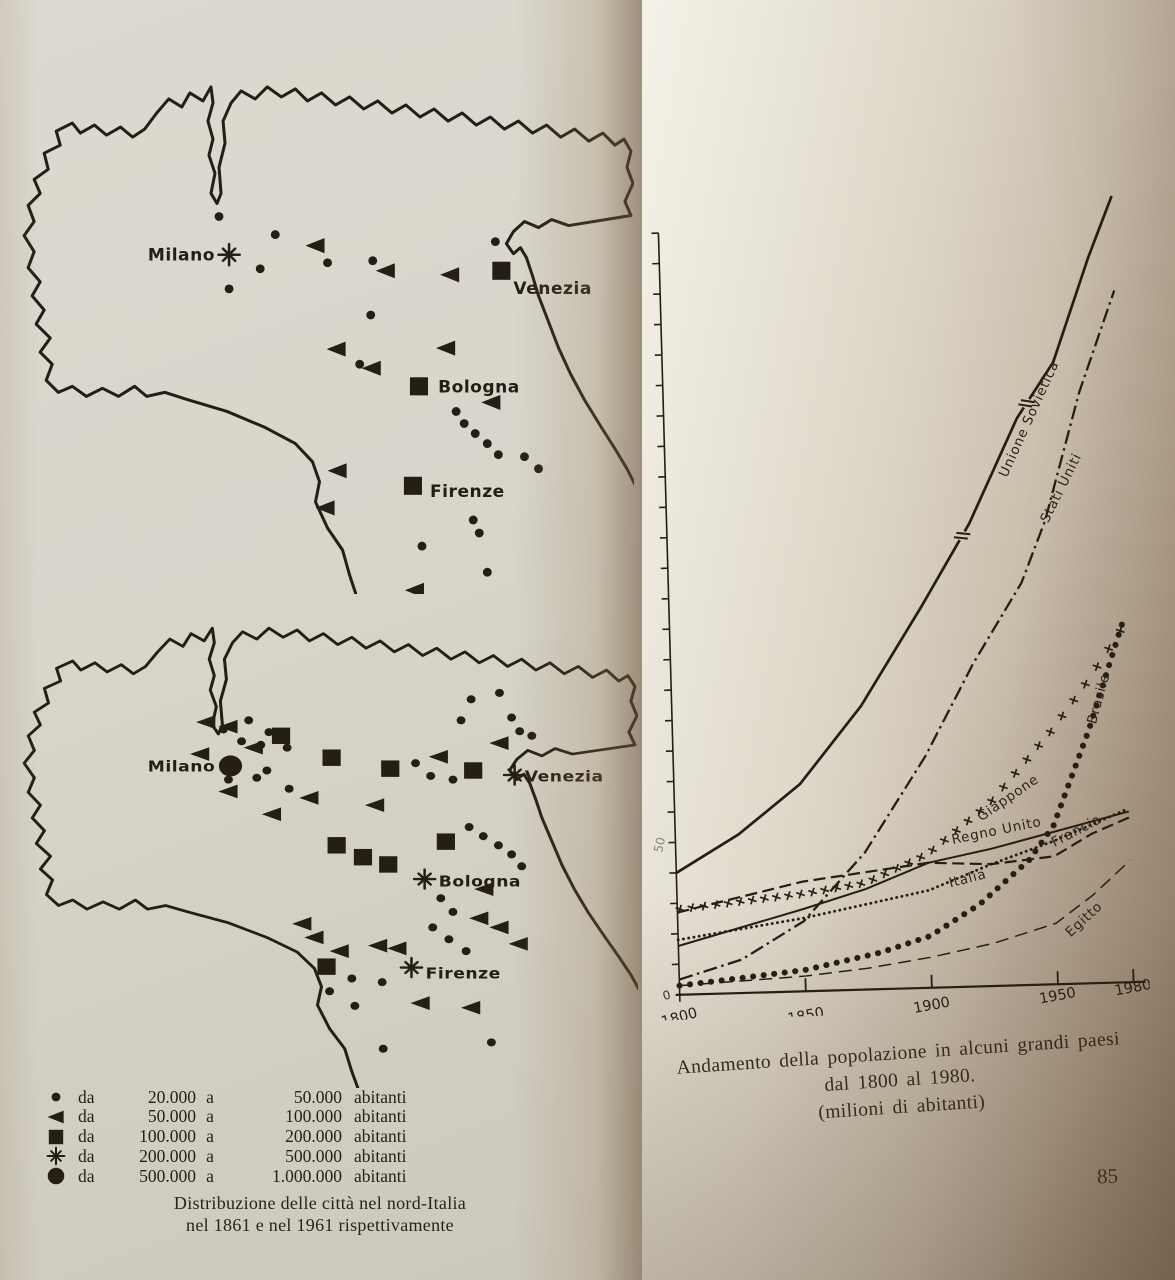 The image size is (1175, 1280). What do you see at coordinates (1131, 988) in the screenshot?
I see `x-tick-label: 1980` at bounding box center [1131, 988].